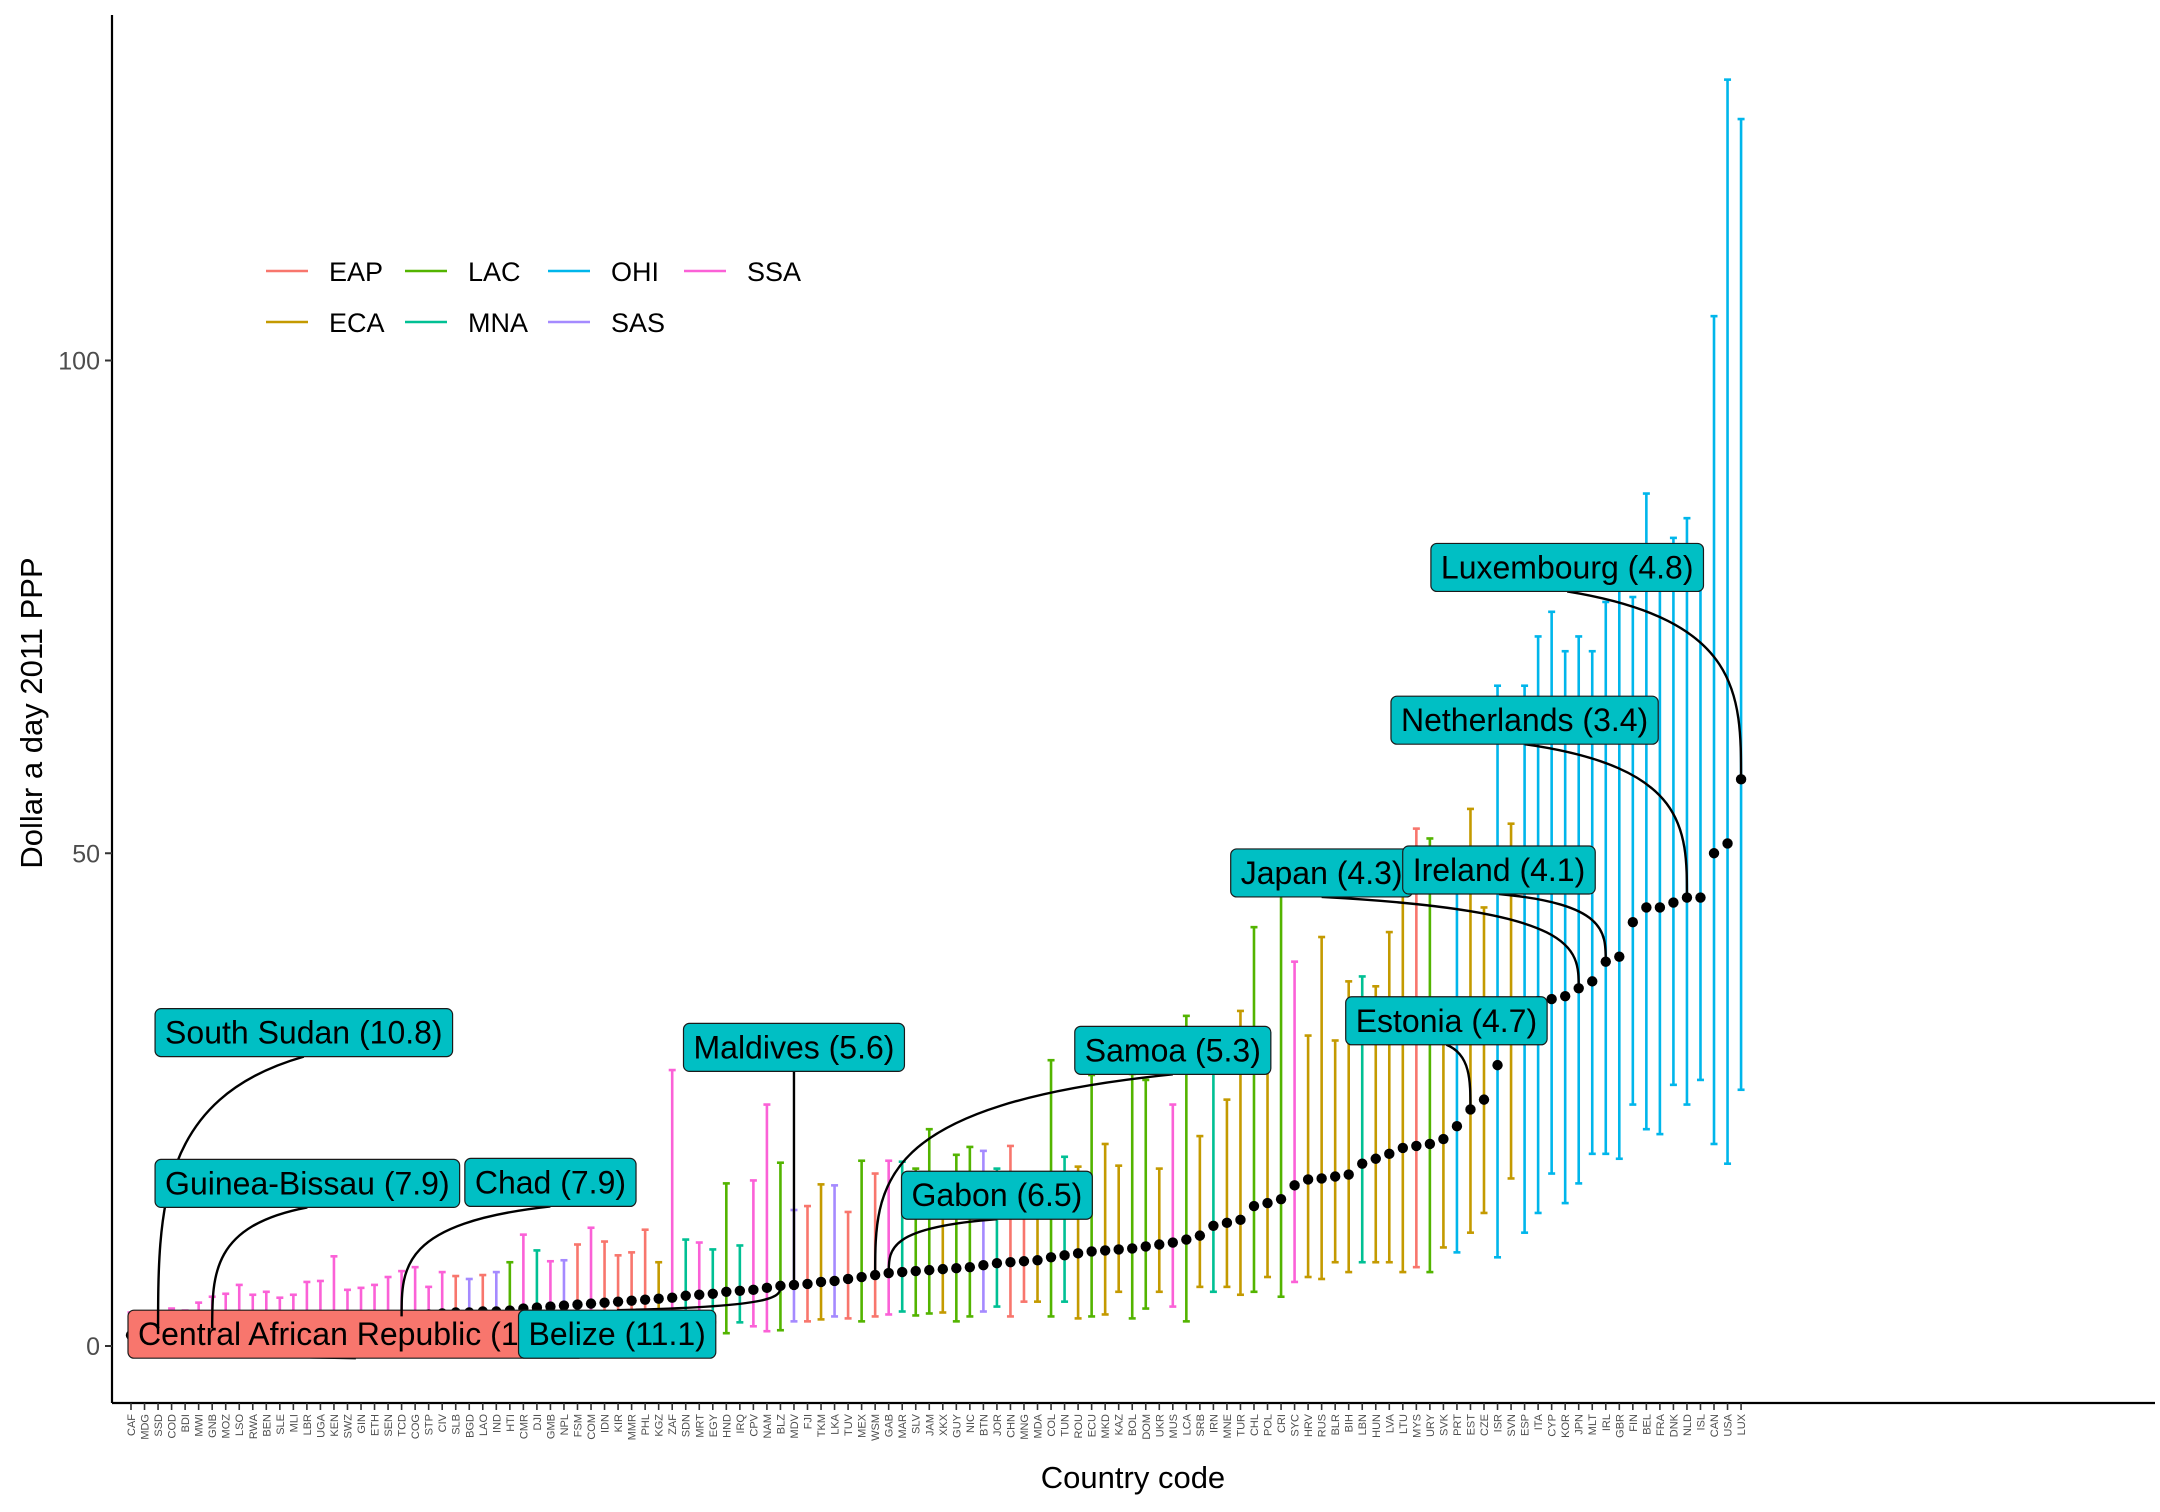 This screenshot has height=1512, width=2160. Describe the element at coordinates (726, 1291) in the screenshot. I see `point-hnd` at that location.